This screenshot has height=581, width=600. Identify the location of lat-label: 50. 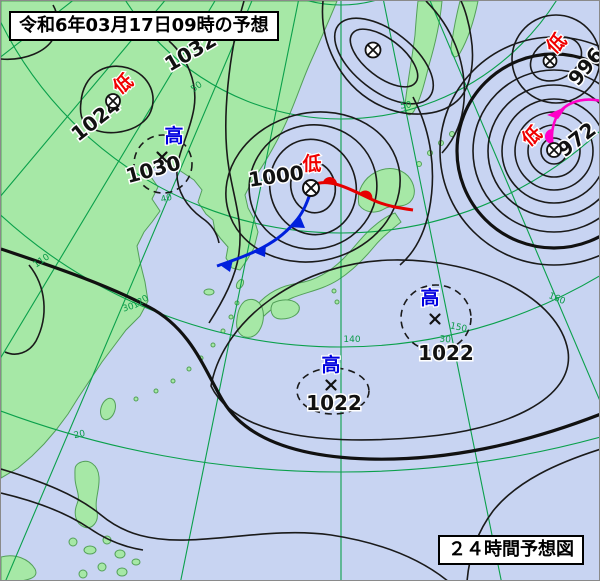
(406, 105).